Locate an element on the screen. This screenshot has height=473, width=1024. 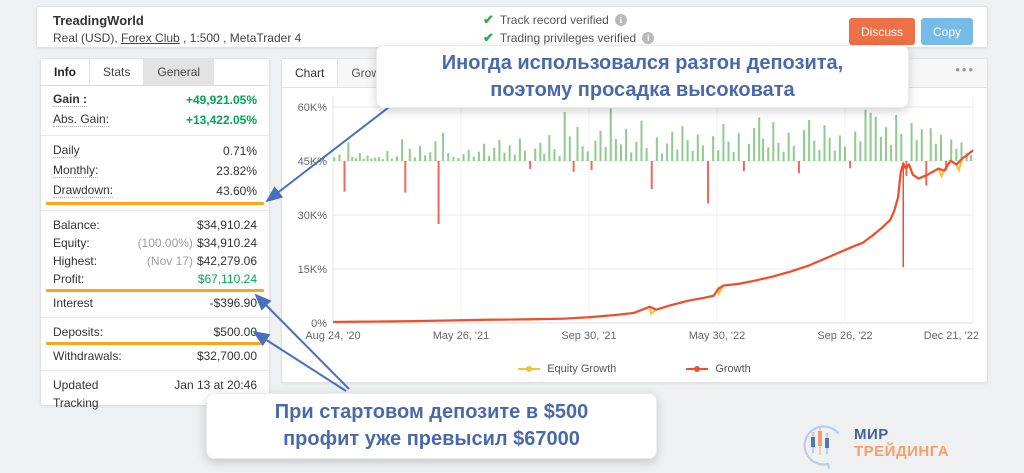
svg-text: Sep 26, '22 is located at coordinates (844, 336).